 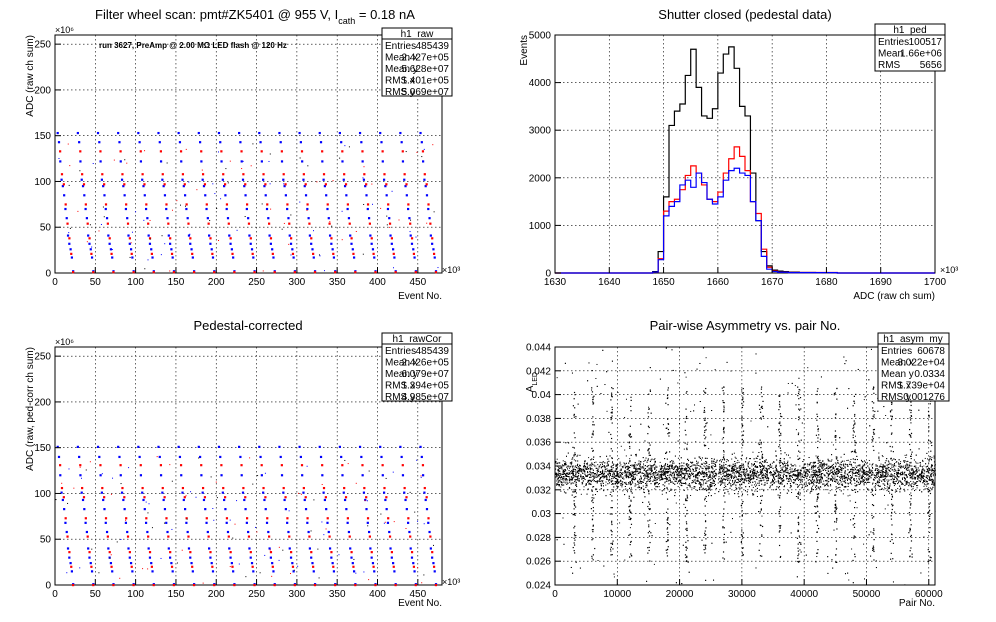 What do you see at coordinates (55, 282) in the screenshot?
I see `x-tick-label: 0` at bounding box center [55, 282].